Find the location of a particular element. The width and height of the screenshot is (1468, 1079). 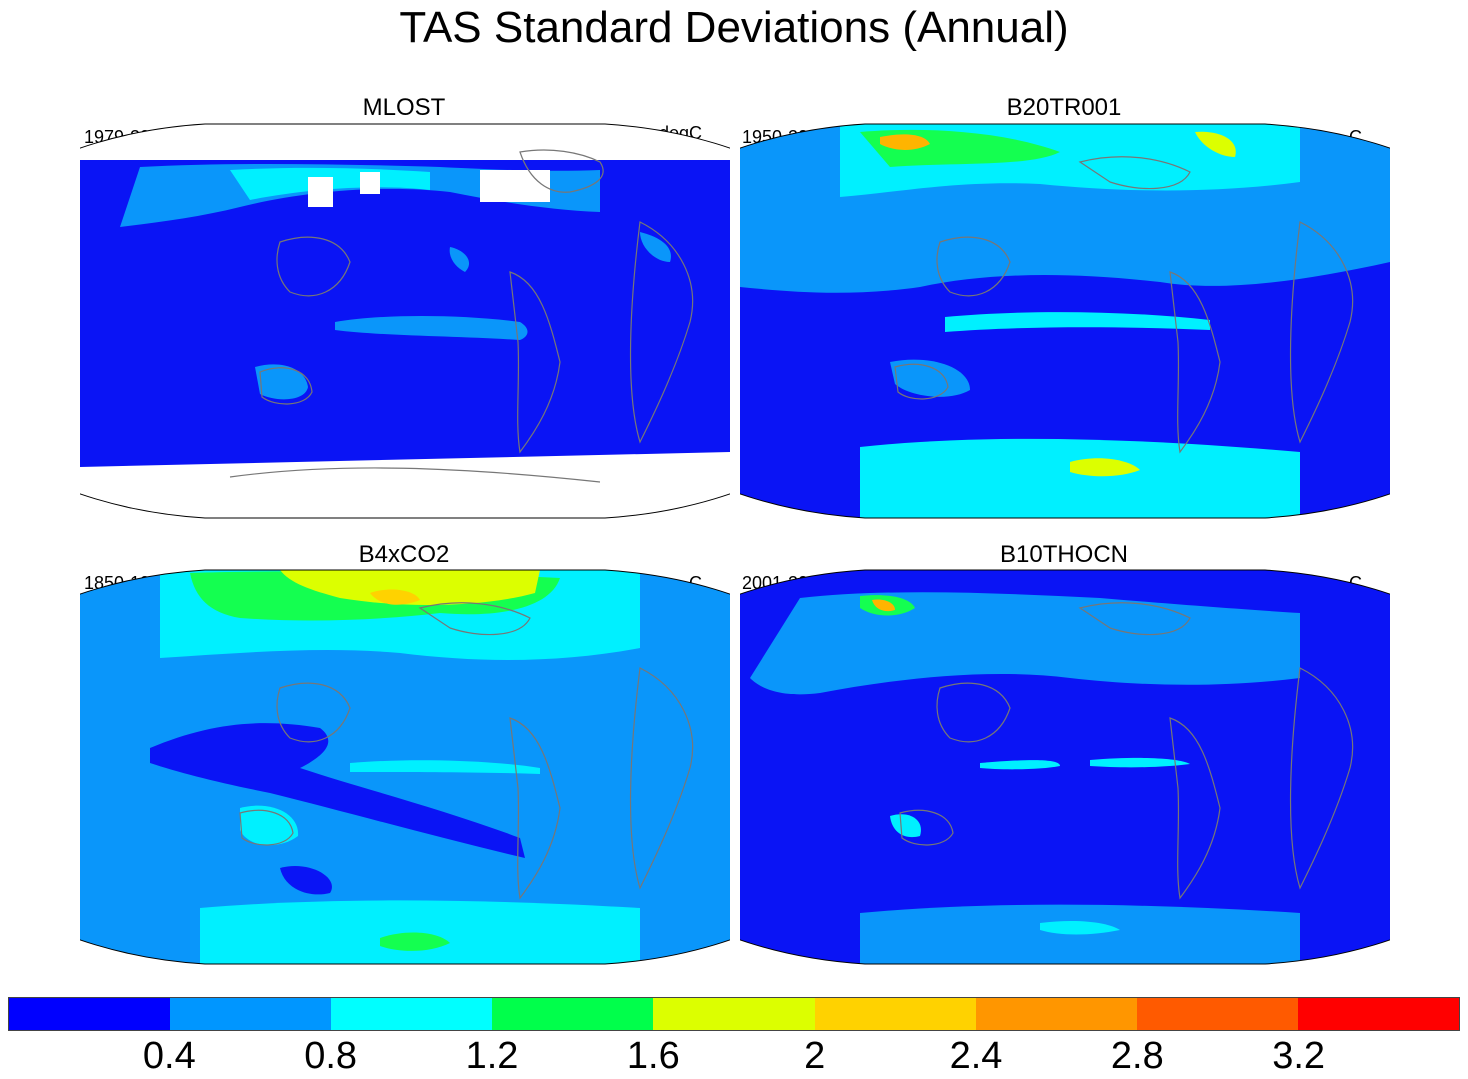

colorbar is located at coordinates (734, 1014).